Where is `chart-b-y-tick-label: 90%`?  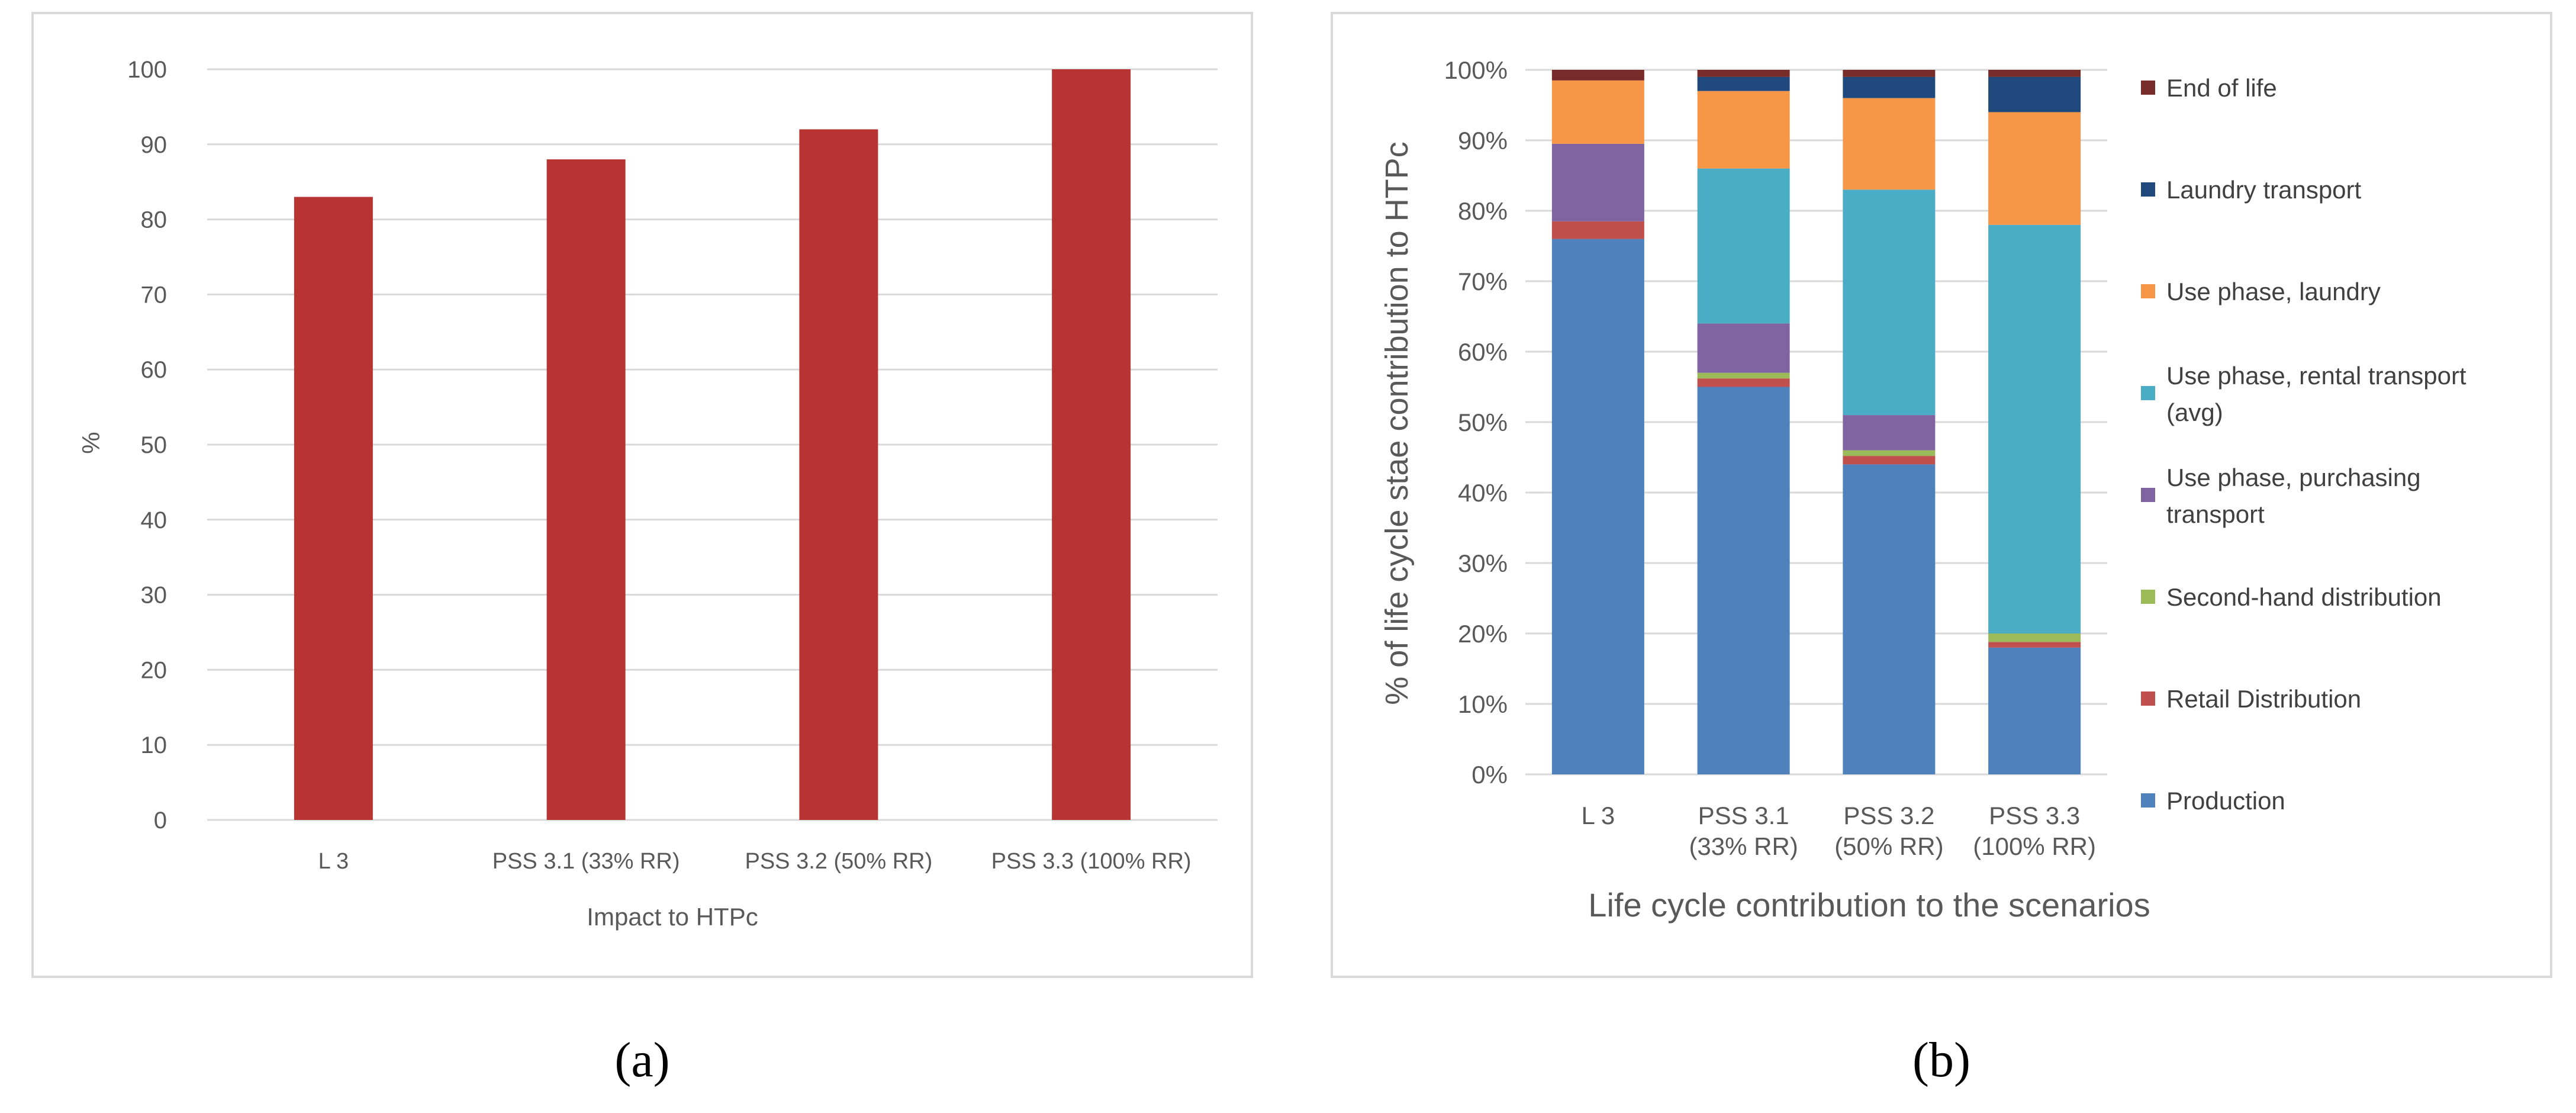 chart-b-y-tick-label: 90% is located at coordinates (1483, 141).